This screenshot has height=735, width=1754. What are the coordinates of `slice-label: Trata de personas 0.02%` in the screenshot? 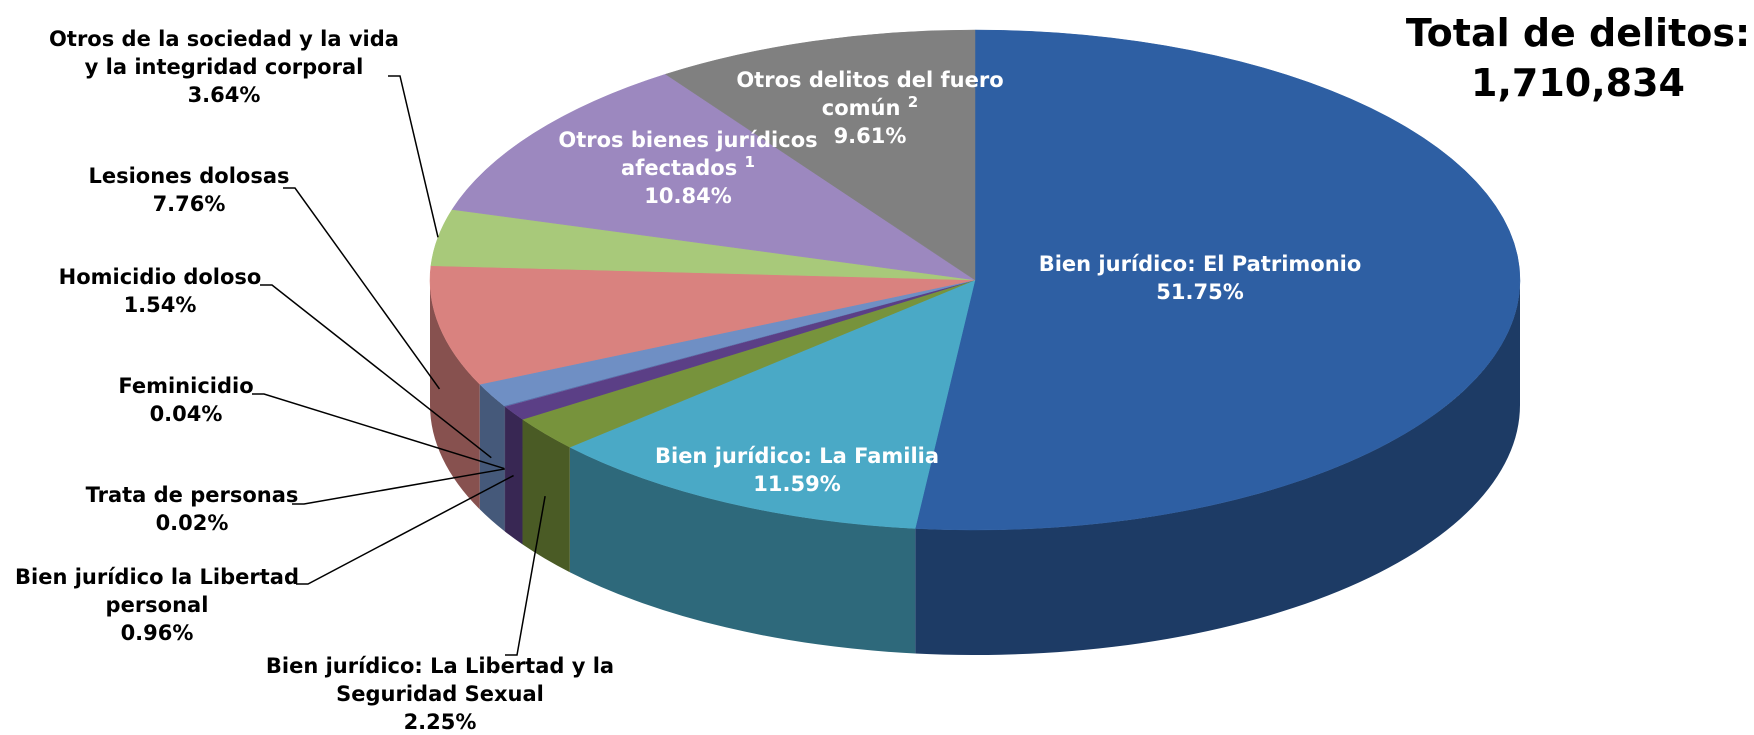 It's located at (192, 509).